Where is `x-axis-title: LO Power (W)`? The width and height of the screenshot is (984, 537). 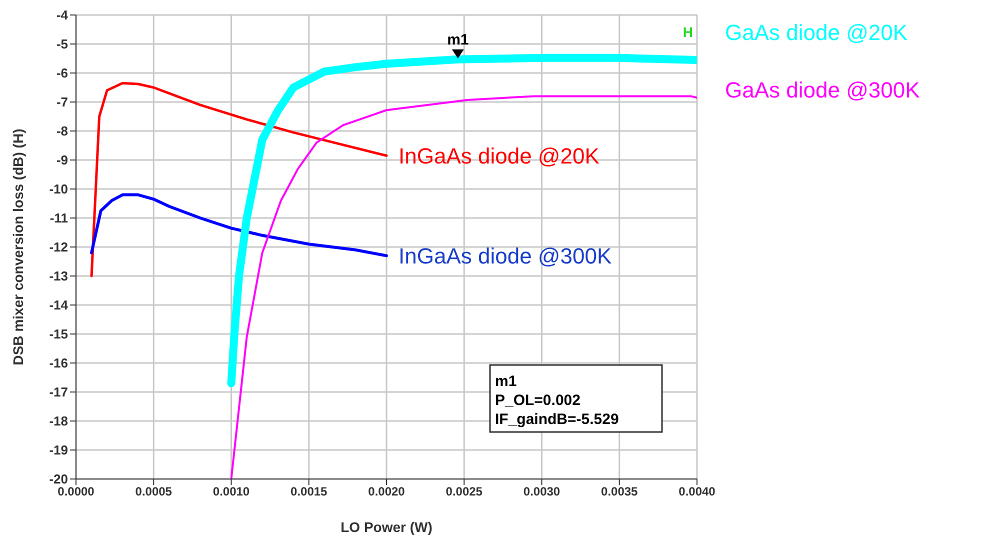
x-axis-title: LO Power (W) is located at coordinates (386, 527).